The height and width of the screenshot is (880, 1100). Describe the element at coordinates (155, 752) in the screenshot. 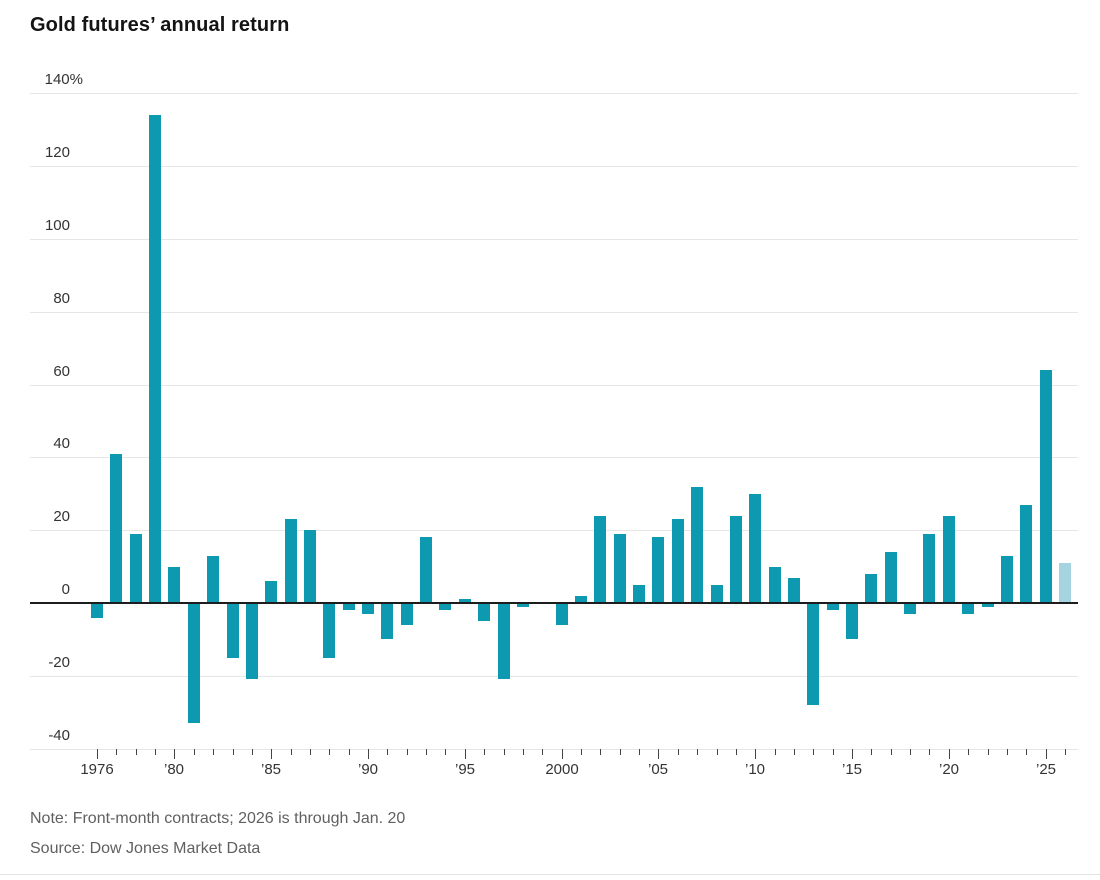

I see `x-axis-tick-1979` at that location.